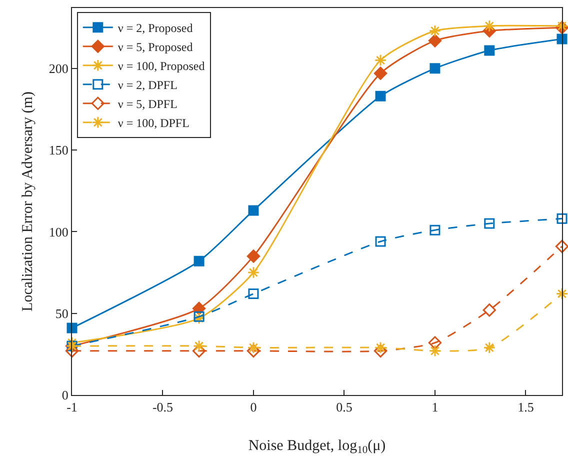 The image size is (568, 457). Describe the element at coordinates (526, 407) in the screenshot. I see `x-tick-label: 1.5` at that location.